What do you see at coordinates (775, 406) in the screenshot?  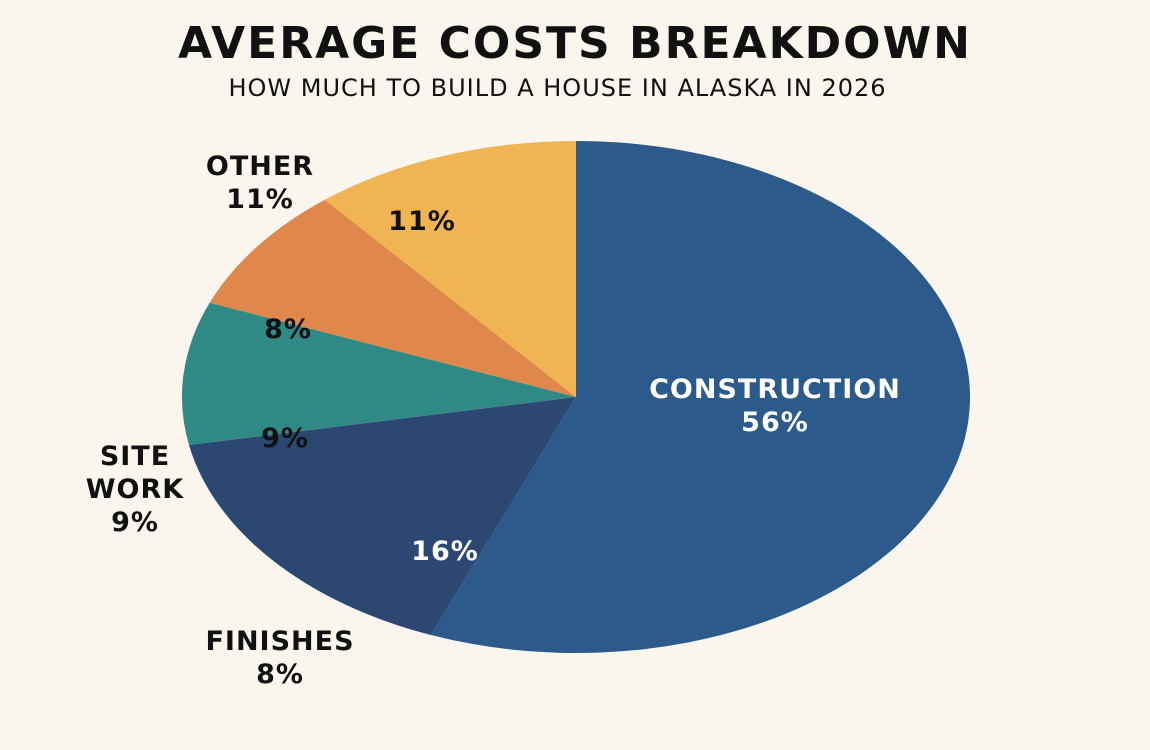 I see `slice-label-construction: CONSTRUCTION 56%` at bounding box center [775, 406].